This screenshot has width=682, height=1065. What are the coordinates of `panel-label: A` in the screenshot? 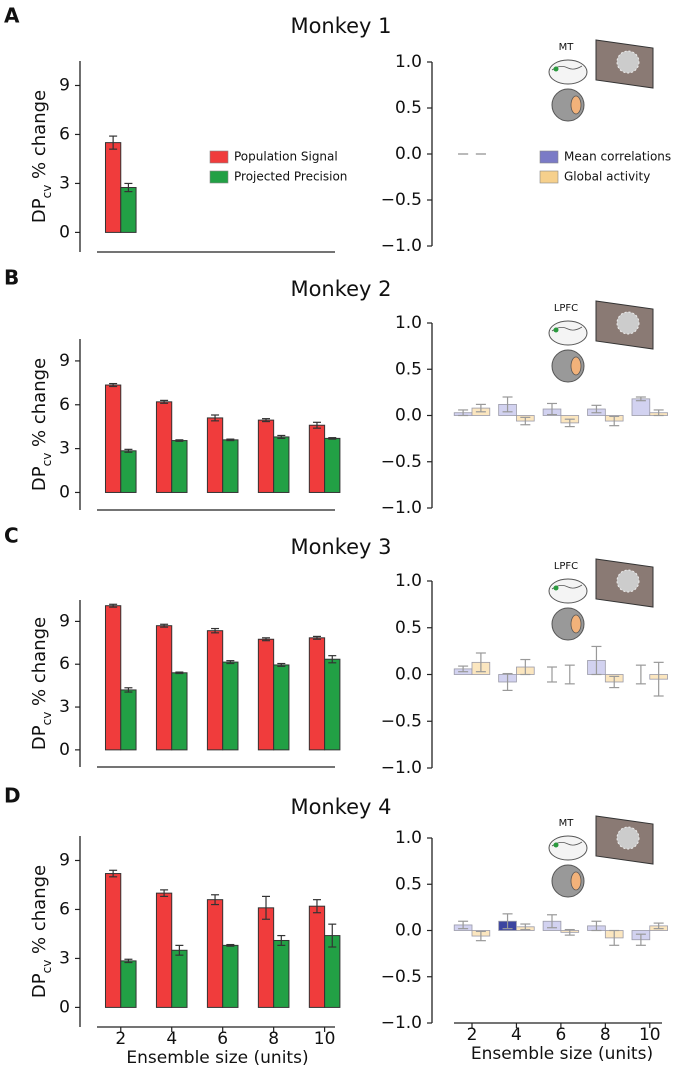 It's located at (12, 16).